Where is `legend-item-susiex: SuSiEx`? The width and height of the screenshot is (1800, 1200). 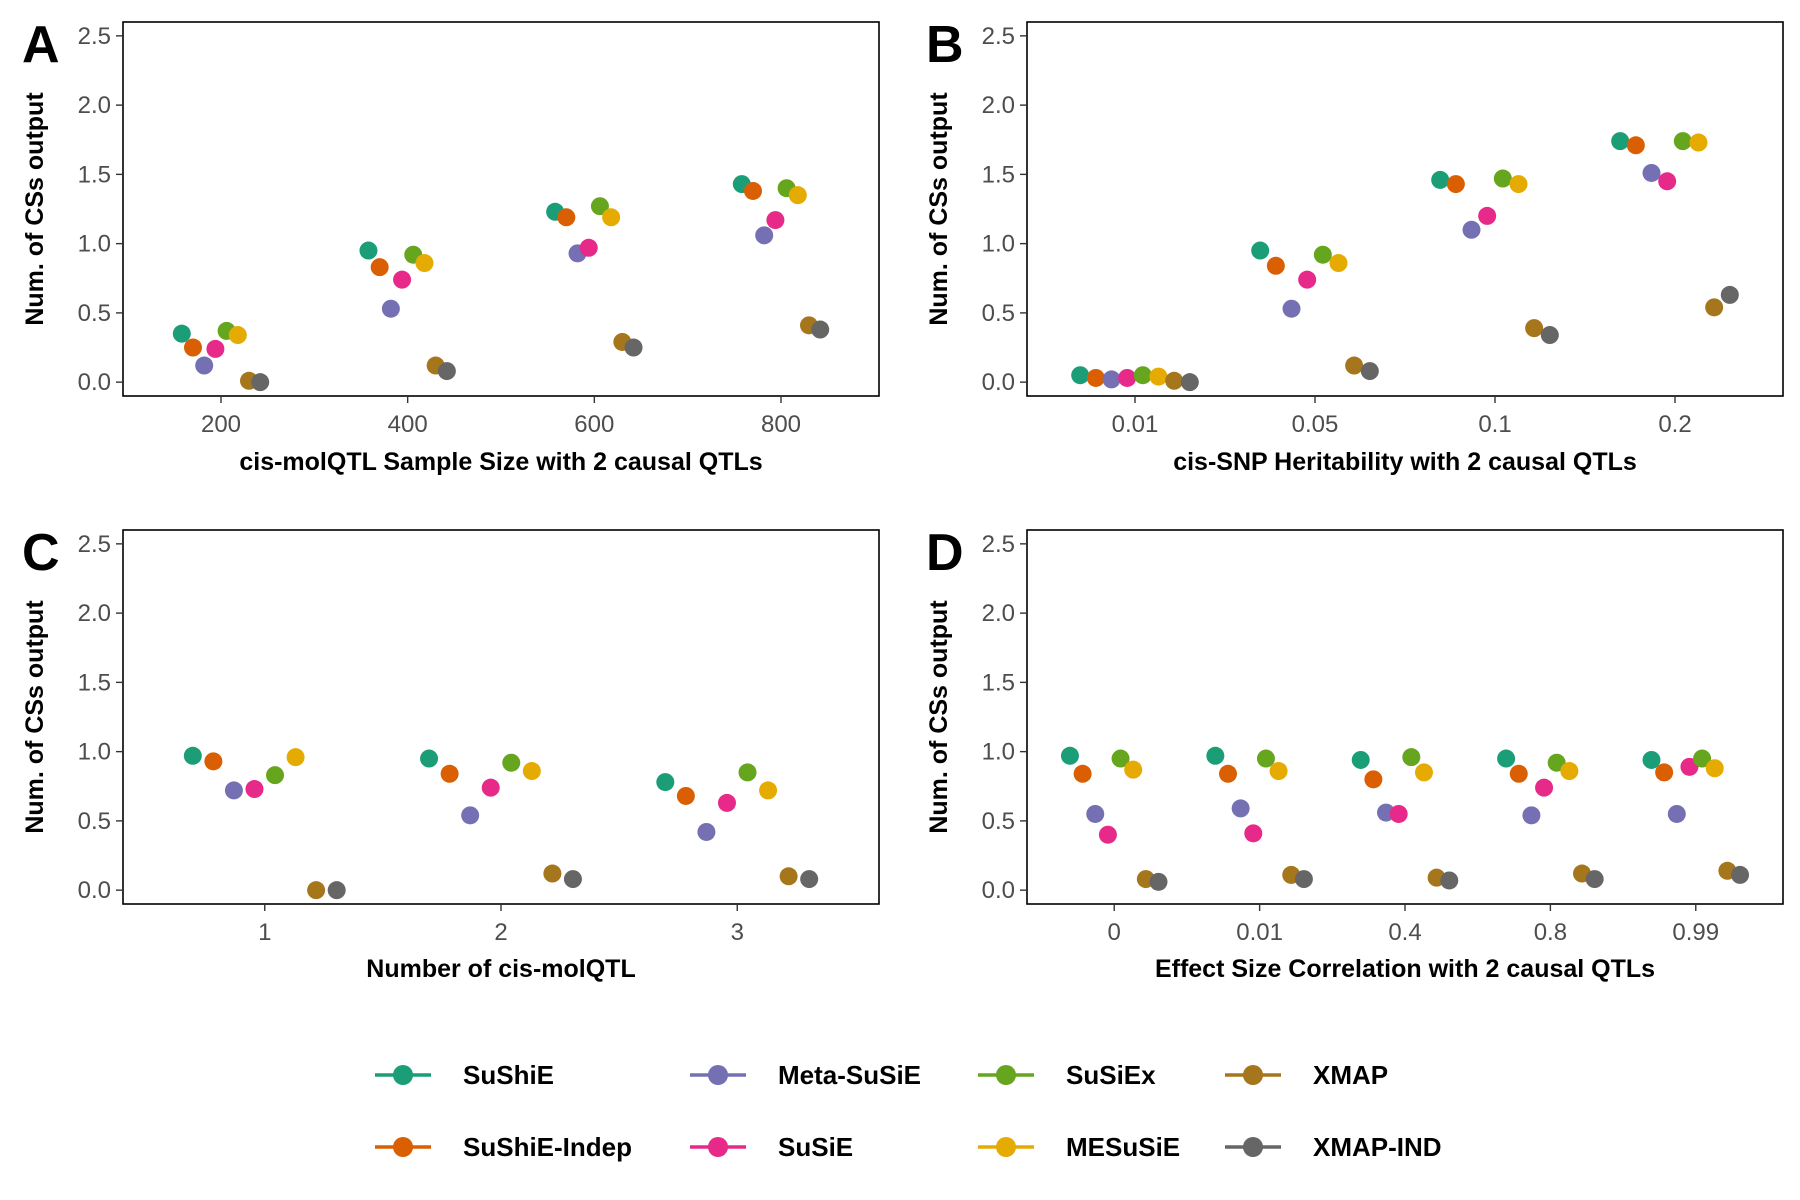
legend-item-susiex: SuSiEx is located at coordinates (1067, 1075).